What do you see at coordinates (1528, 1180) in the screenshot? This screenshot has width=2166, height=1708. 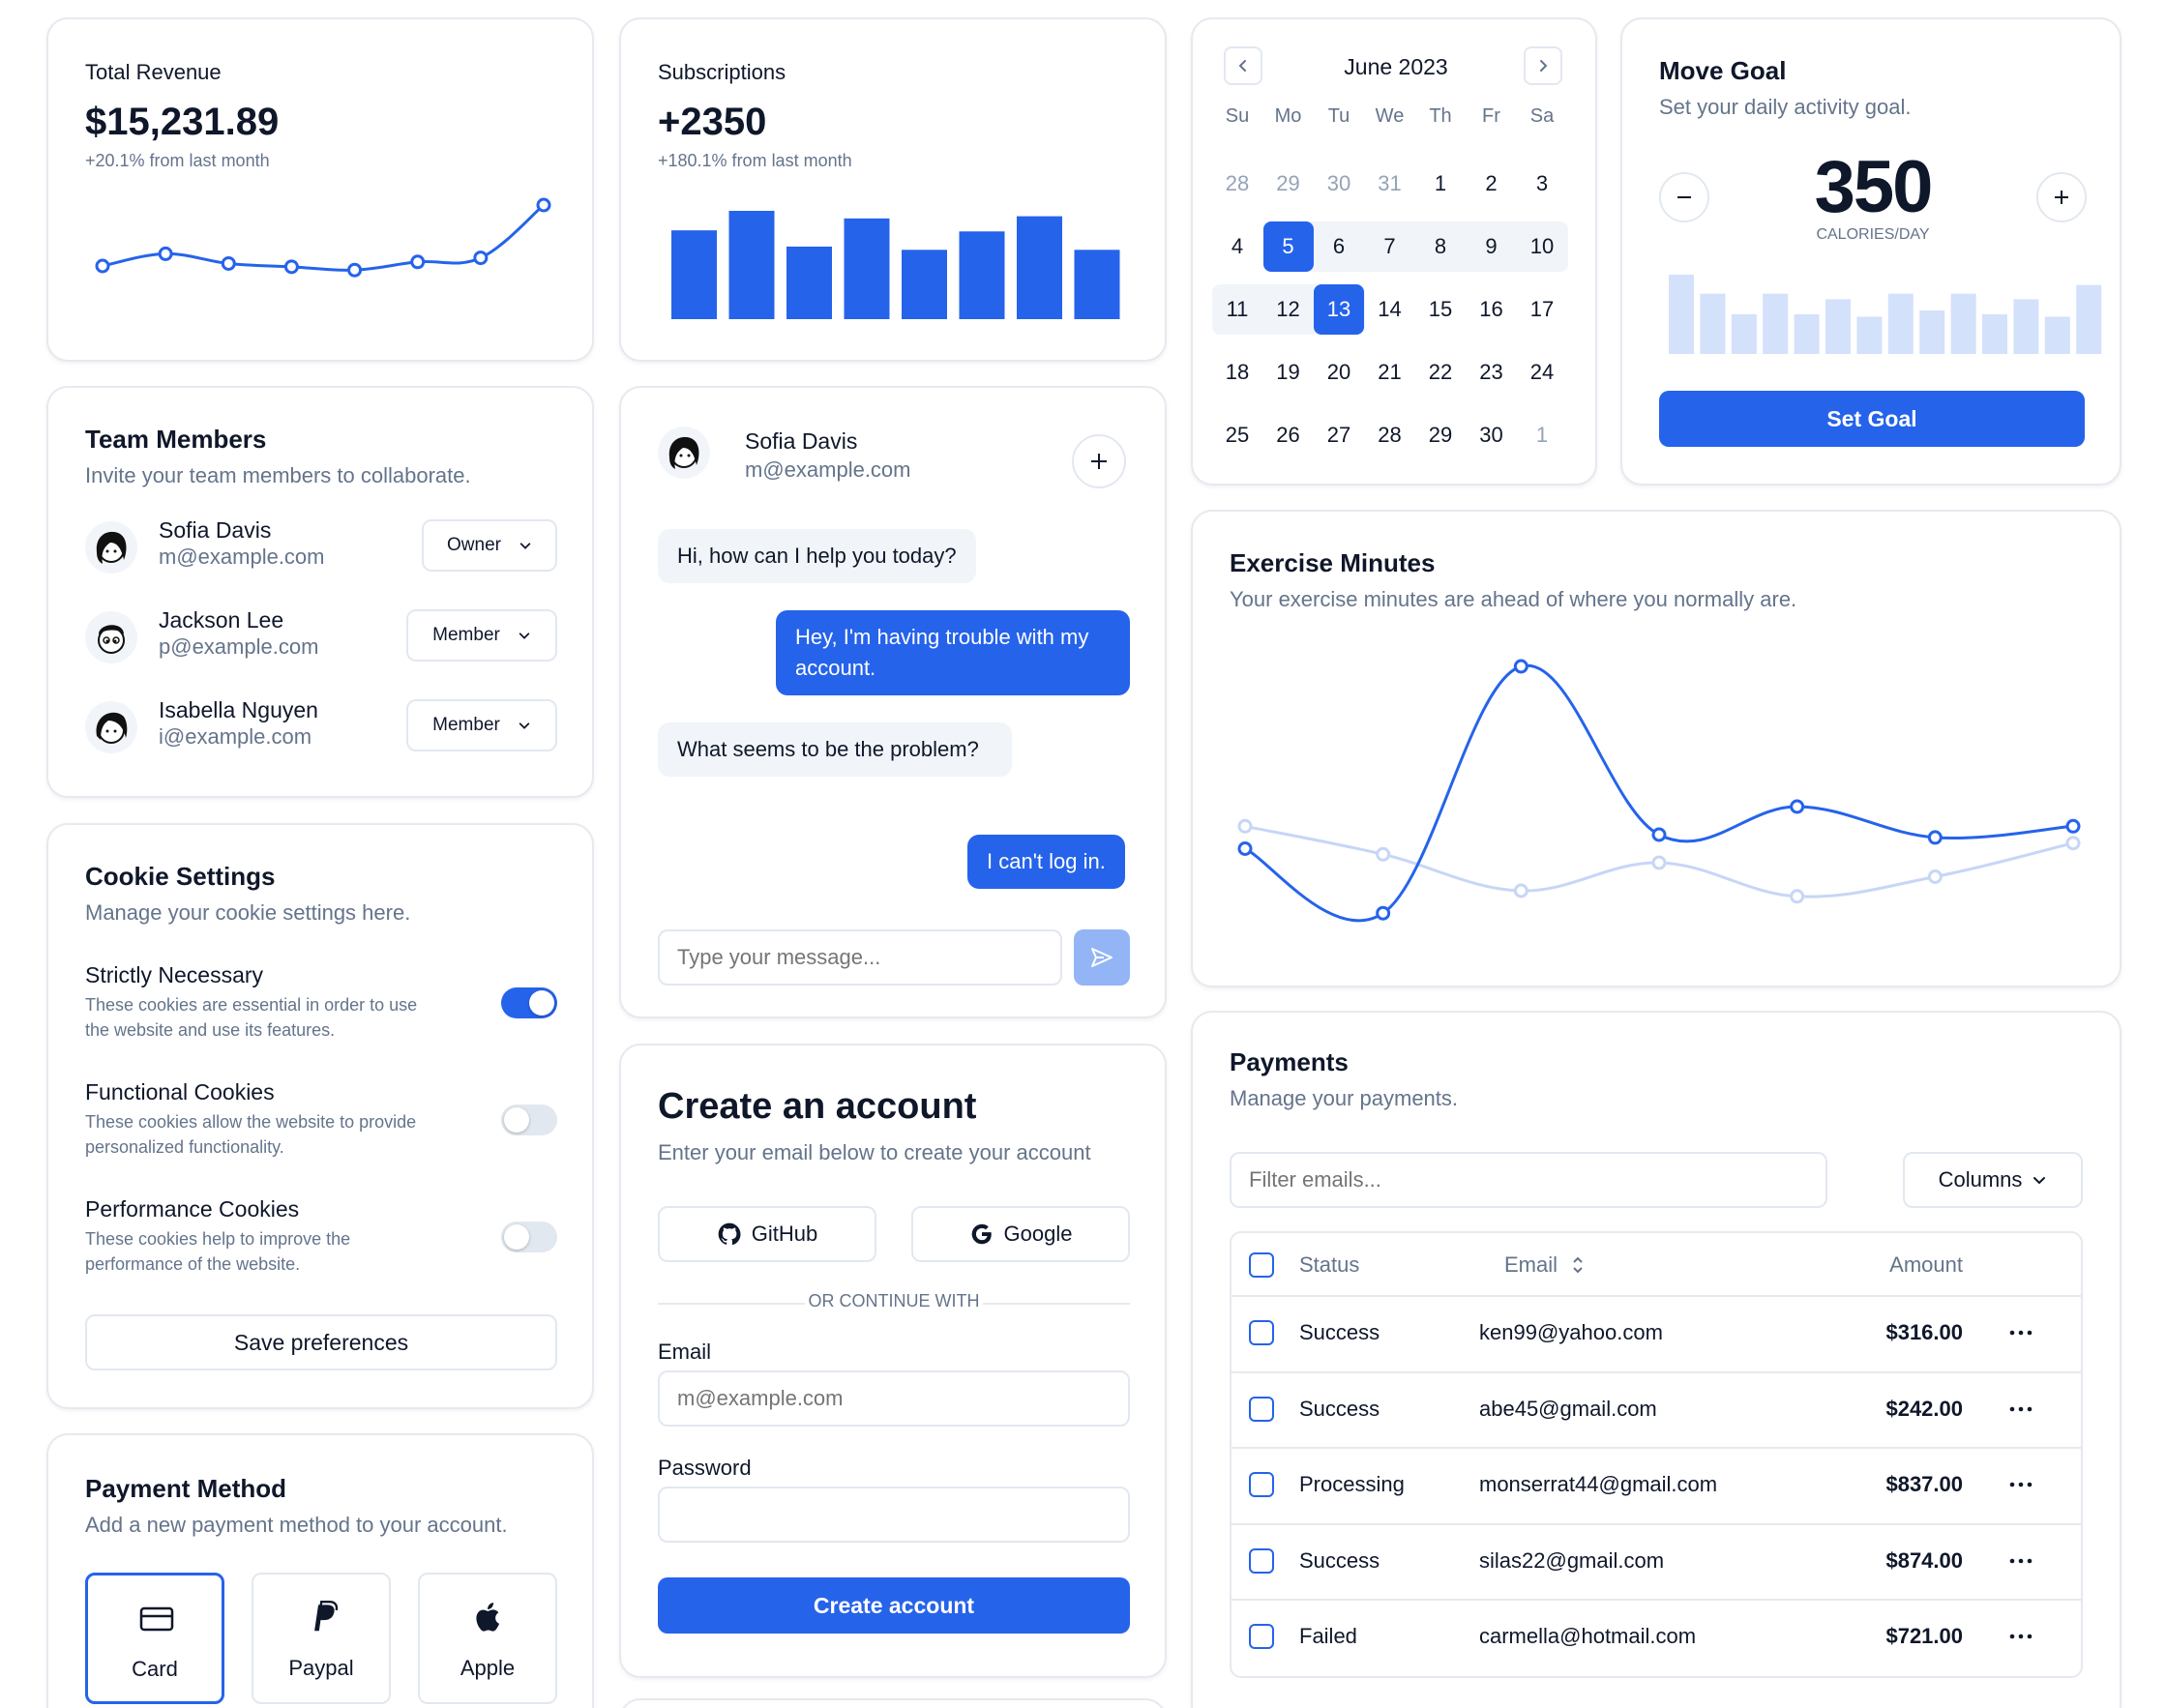 I see `filter-emails-input` at bounding box center [1528, 1180].